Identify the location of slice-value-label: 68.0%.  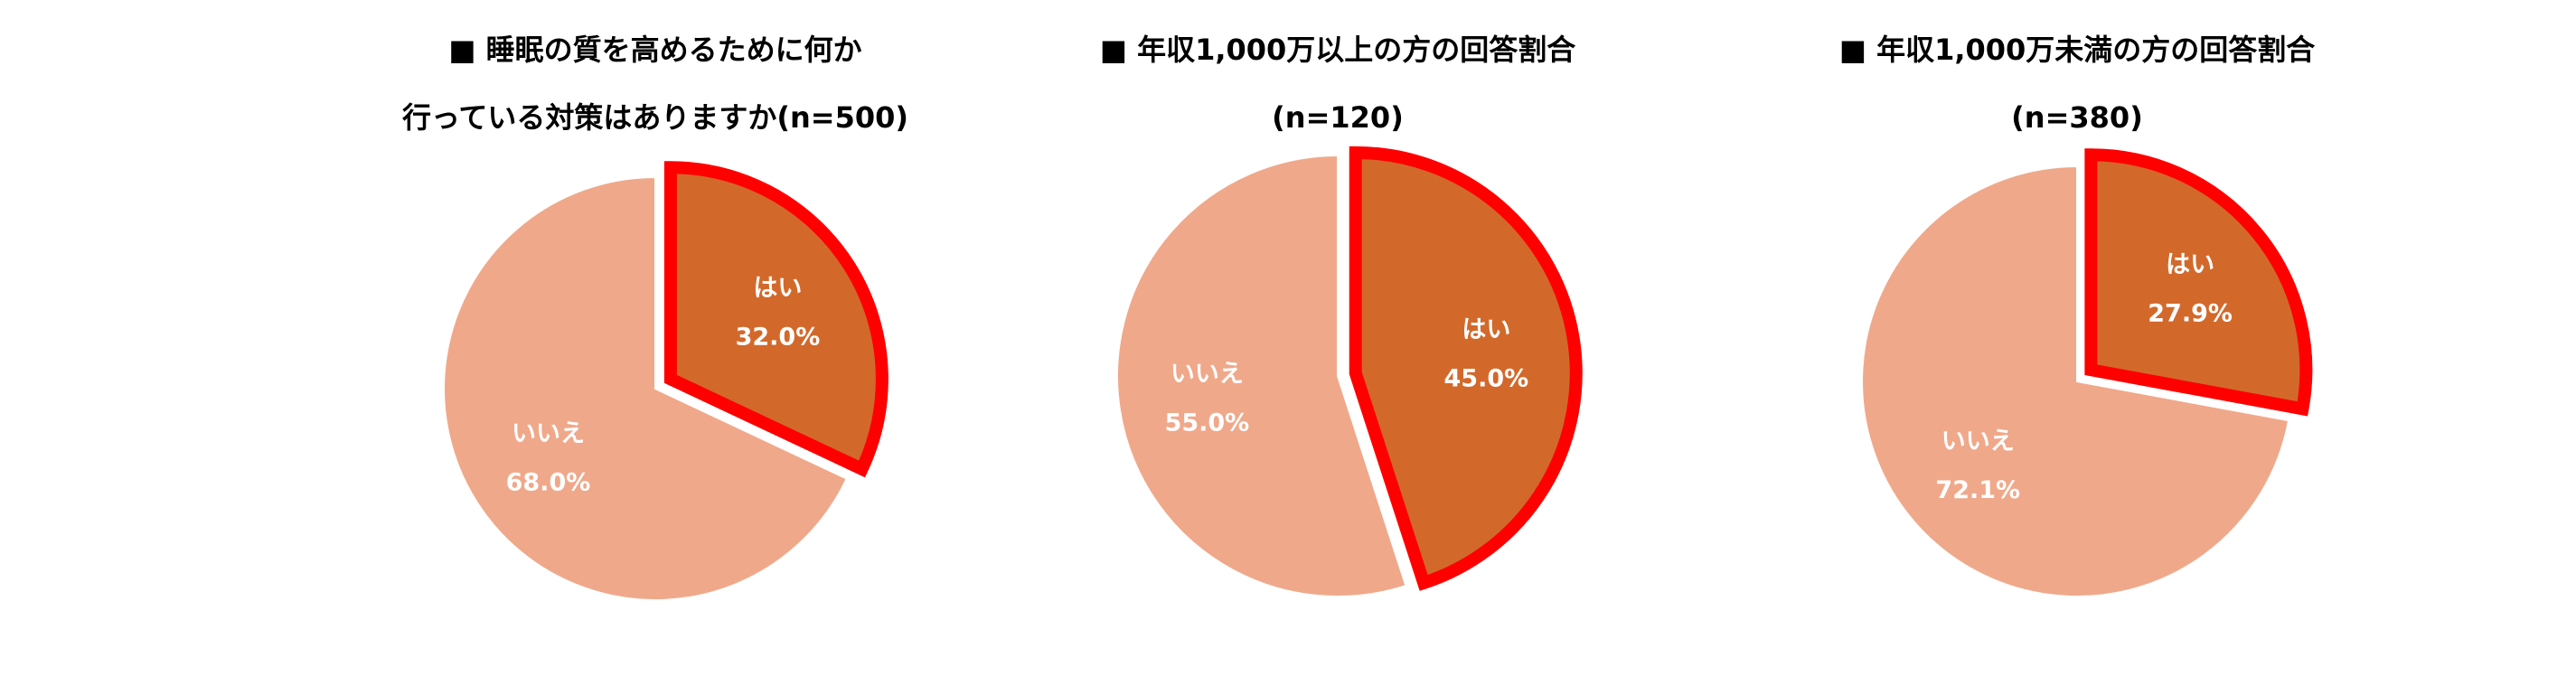
(549, 483).